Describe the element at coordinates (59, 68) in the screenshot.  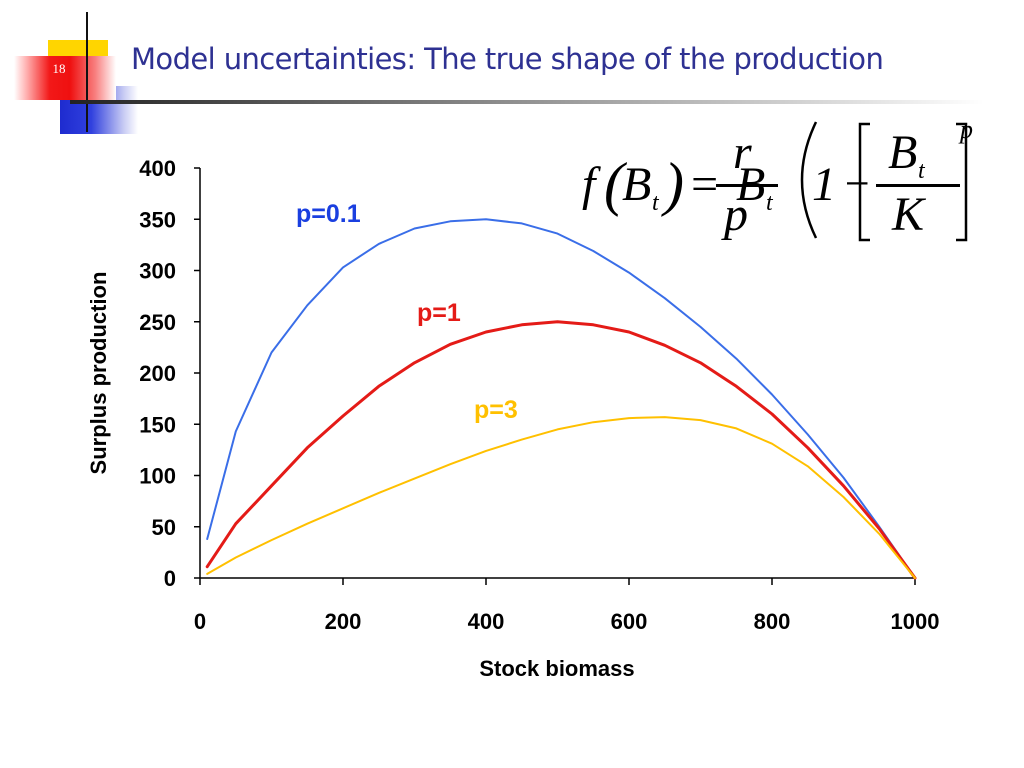
I see `slide-number: 18` at that location.